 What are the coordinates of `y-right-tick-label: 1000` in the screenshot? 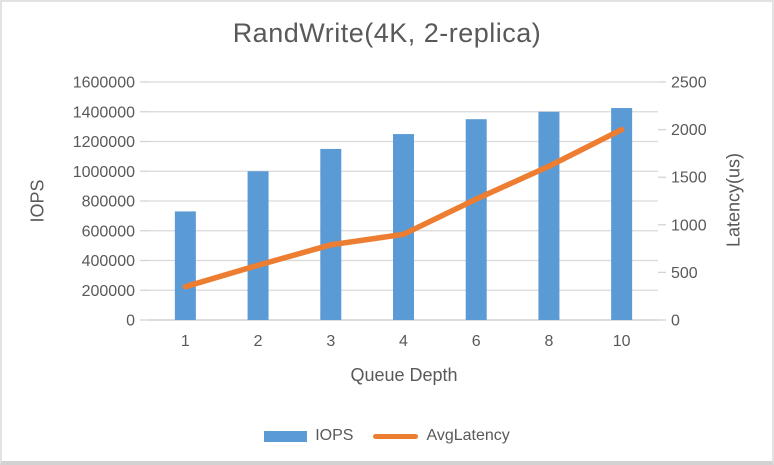 It's located at (689, 225).